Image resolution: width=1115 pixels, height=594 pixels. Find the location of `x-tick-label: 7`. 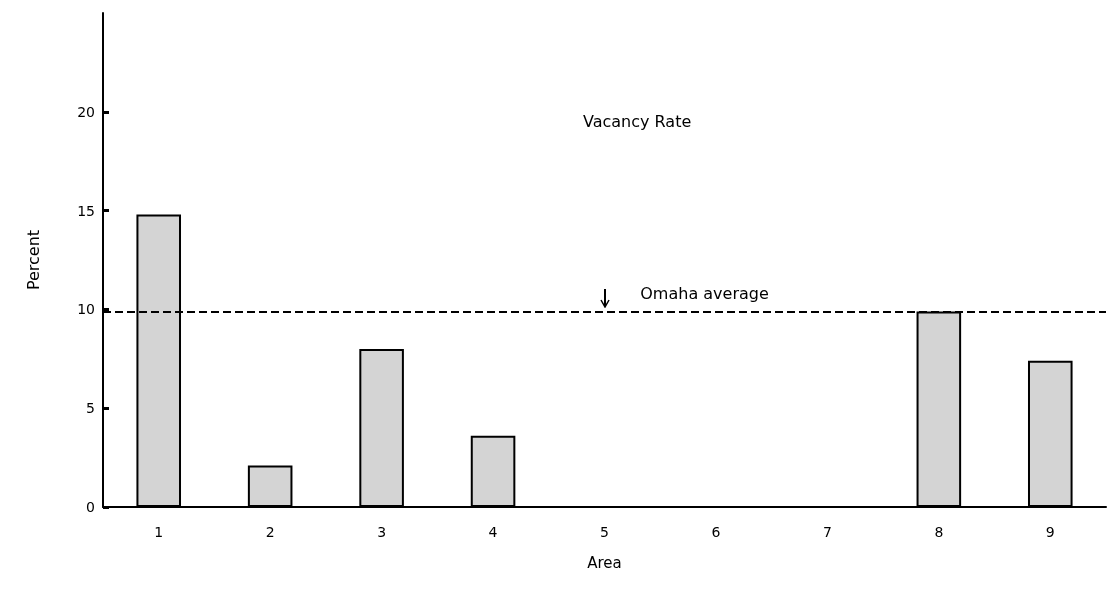

x-tick-label: 7 is located at coordinates (827, 532).